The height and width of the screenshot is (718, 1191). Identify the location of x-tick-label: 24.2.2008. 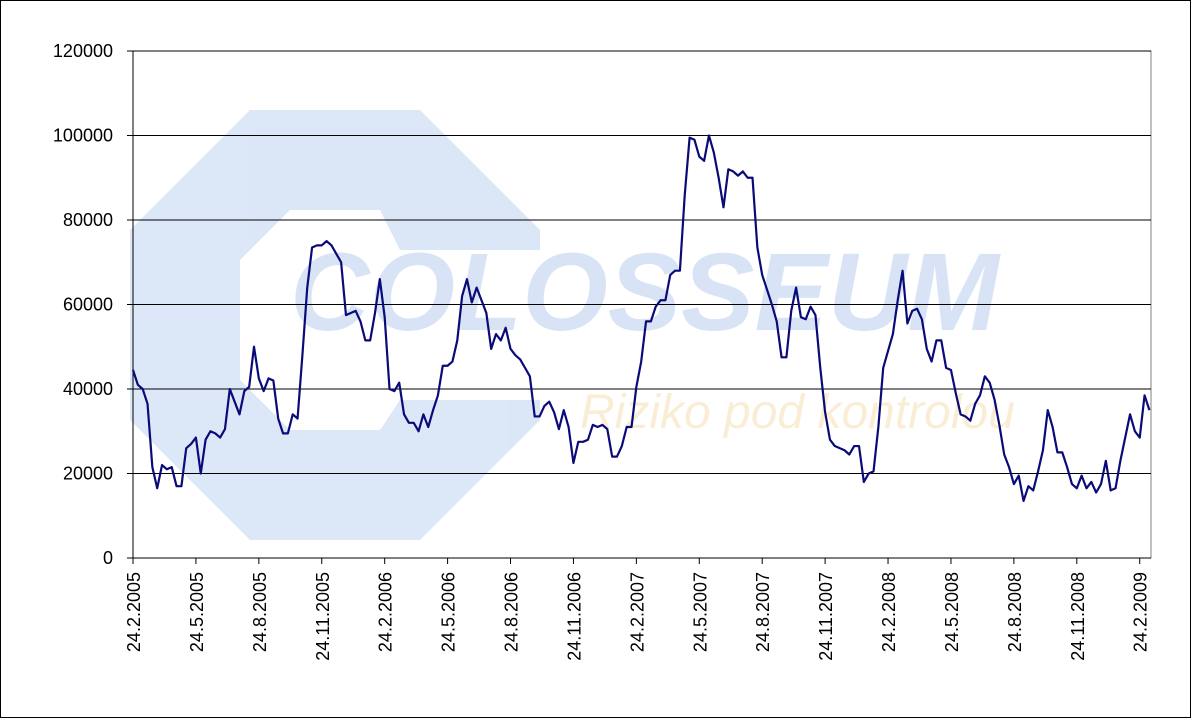
(889, 612).